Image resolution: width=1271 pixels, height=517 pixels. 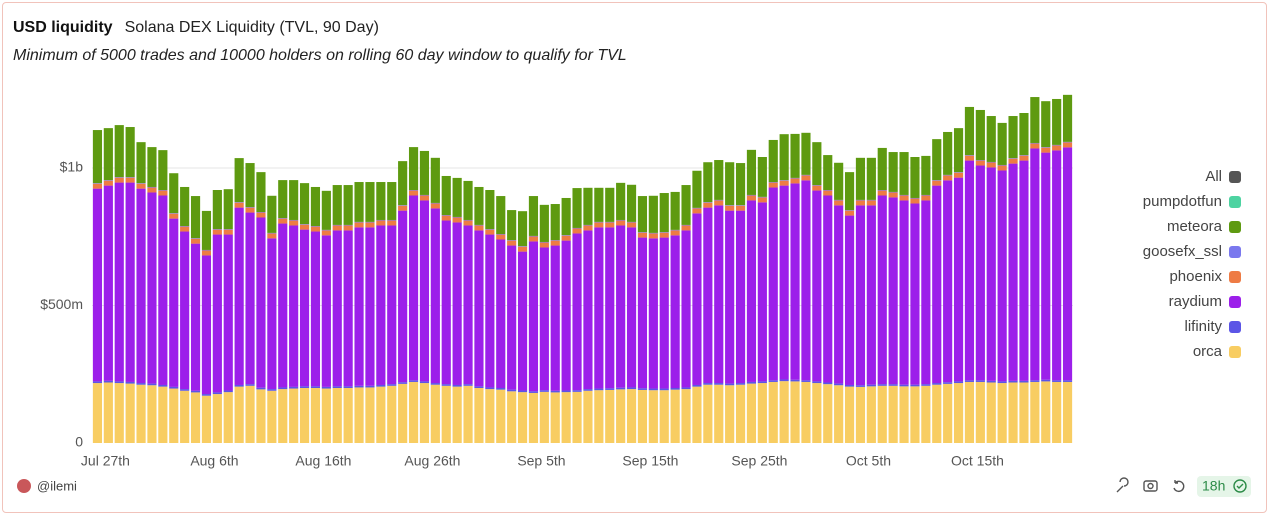 I want to click on icon-camera-lens, so click(x=1150, y=486).